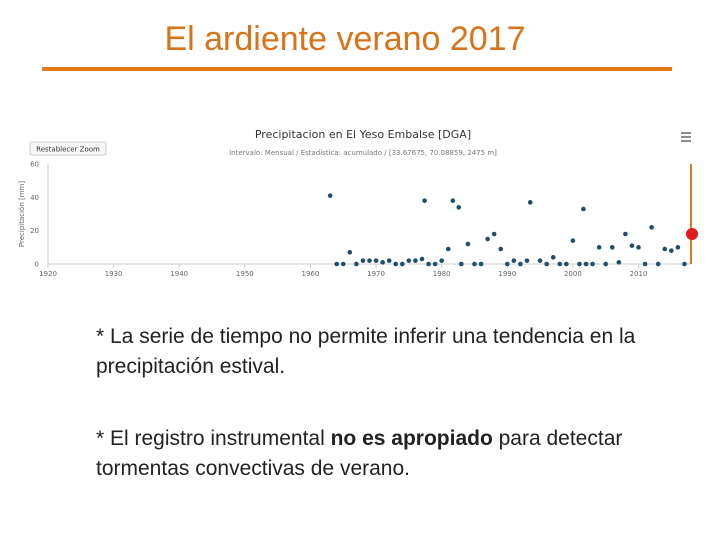 The height and width of the screenshot is (540, 720). What do you see at coordinates (34, 198) in the screenshot?
I see `y-tick-label: 40` at bounding box center [34, 198].